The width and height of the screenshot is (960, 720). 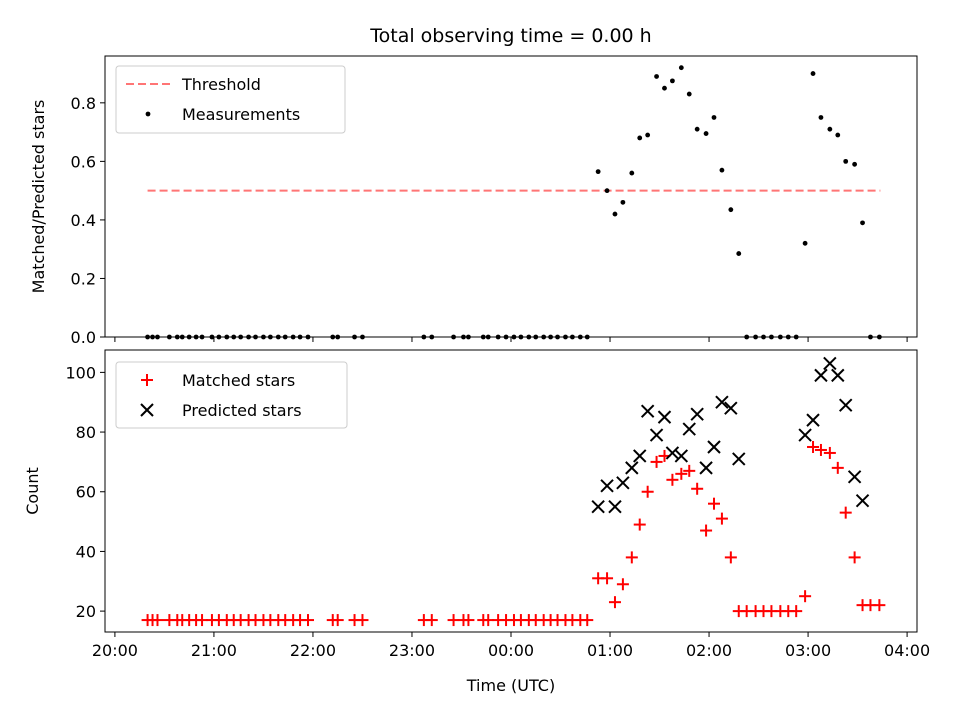 I want to click on y-tick-label: 100, so click(x=80, y=372).